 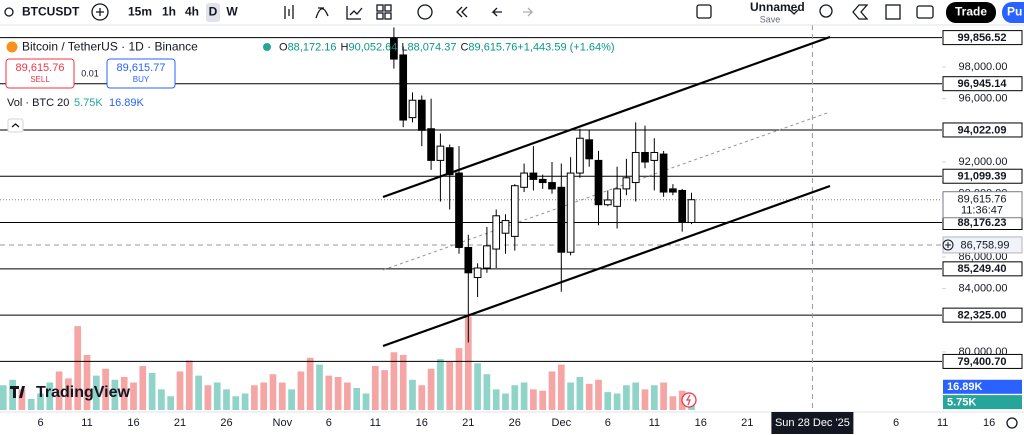 I want to click on volume-axis-label: 16.89K, so click(x=965, y=387).